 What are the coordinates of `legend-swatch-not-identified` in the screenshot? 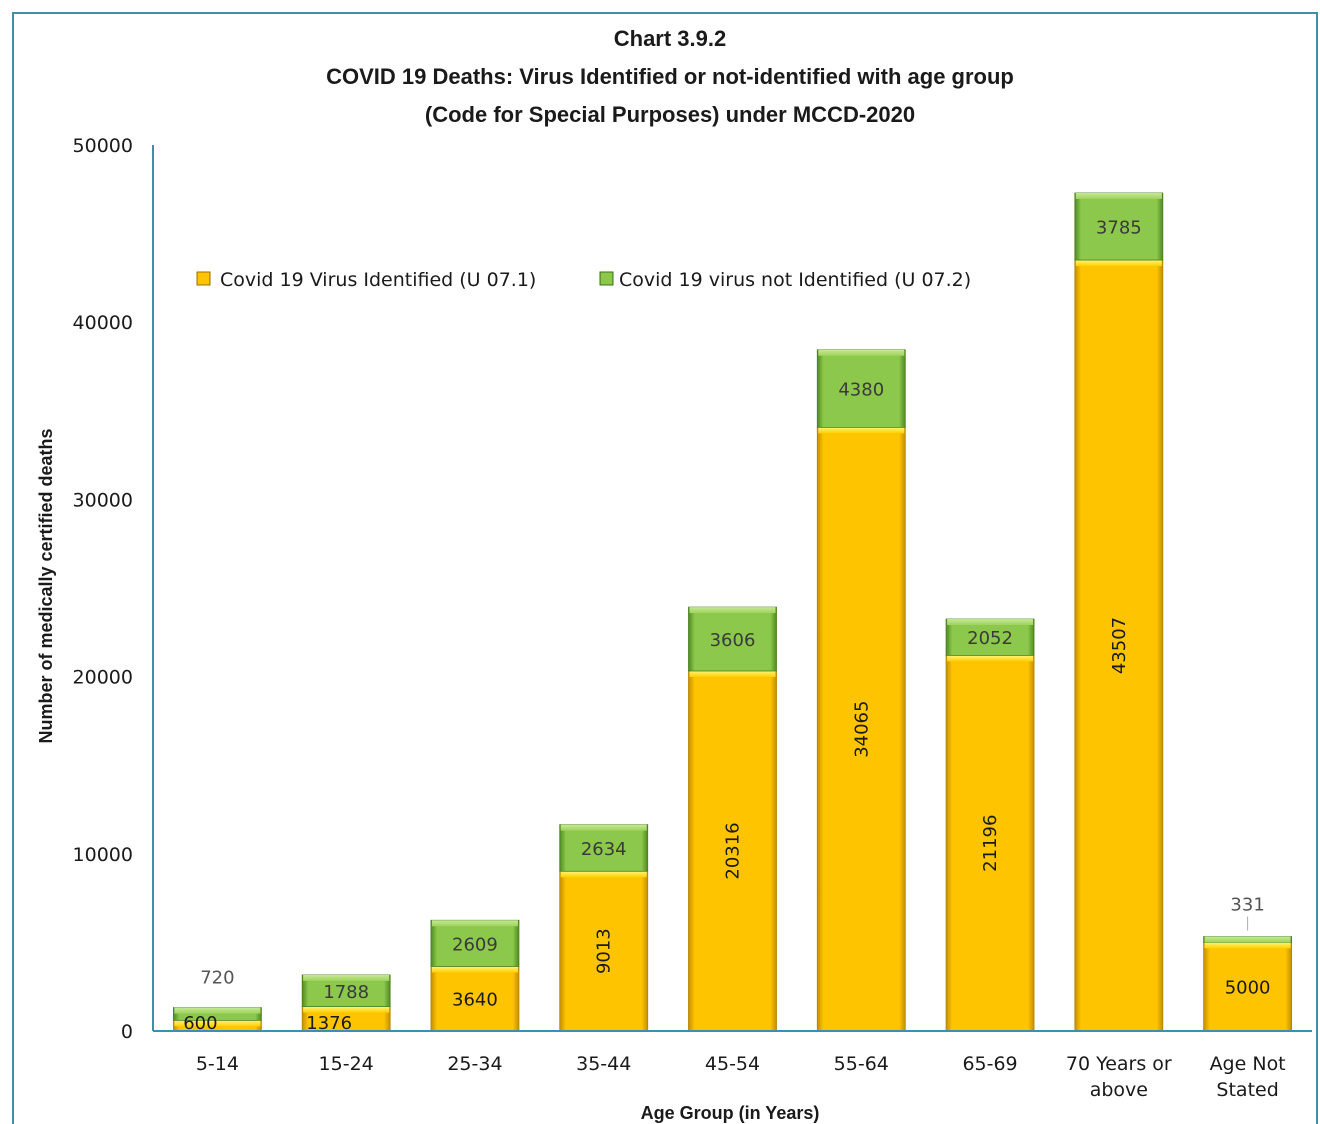 It's located at (606, 278).